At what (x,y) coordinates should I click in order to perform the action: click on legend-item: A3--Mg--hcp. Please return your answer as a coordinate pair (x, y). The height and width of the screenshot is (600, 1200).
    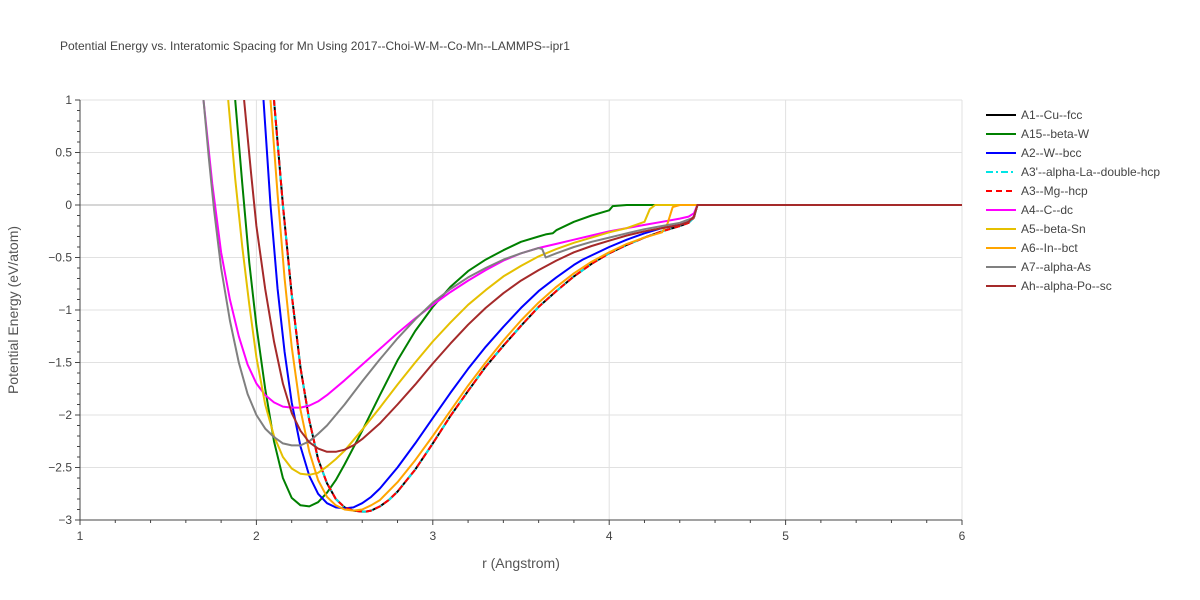
    Looking at the image, I should click on (1037, 191).